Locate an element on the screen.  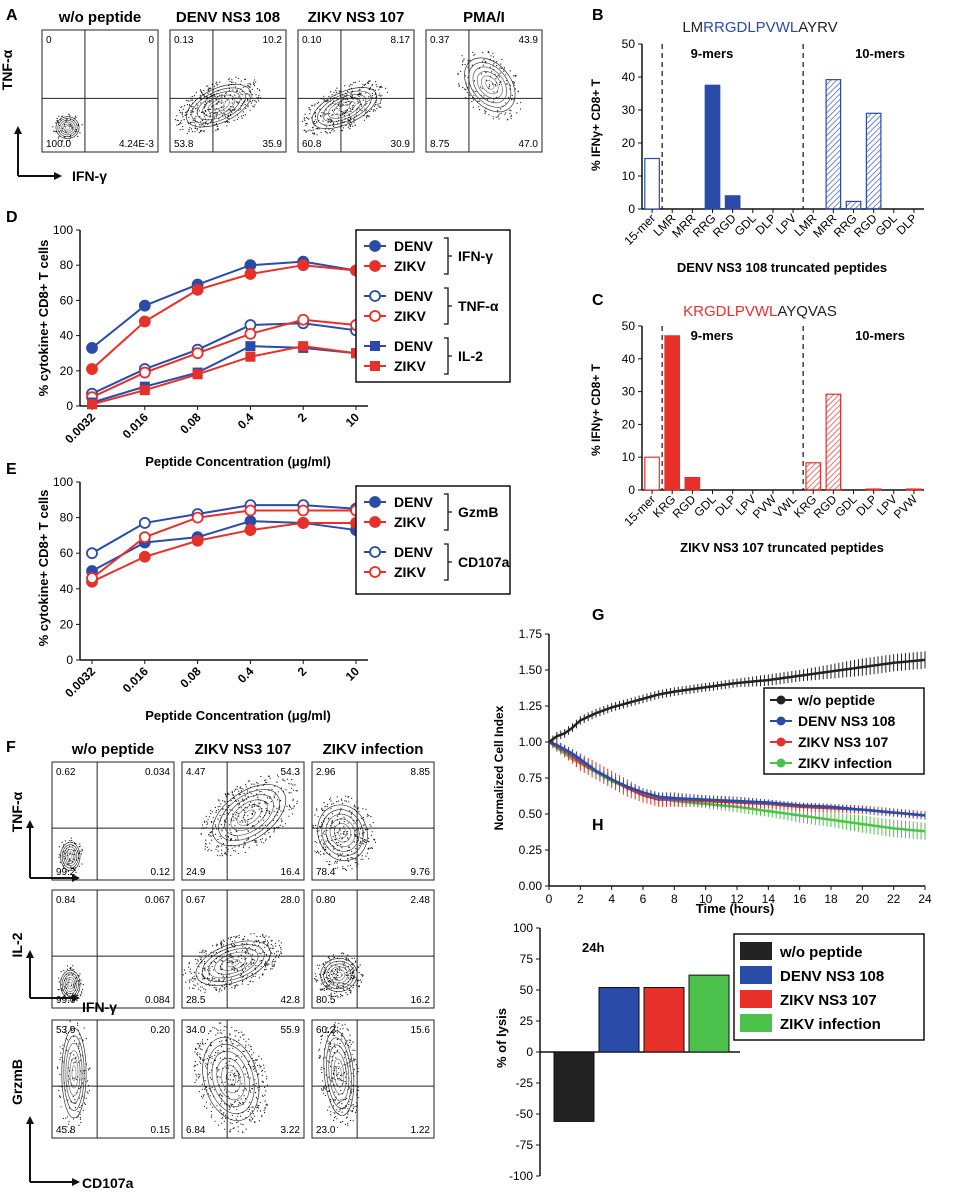
f-r0-c1-contour is located at coordinates (249, 815).